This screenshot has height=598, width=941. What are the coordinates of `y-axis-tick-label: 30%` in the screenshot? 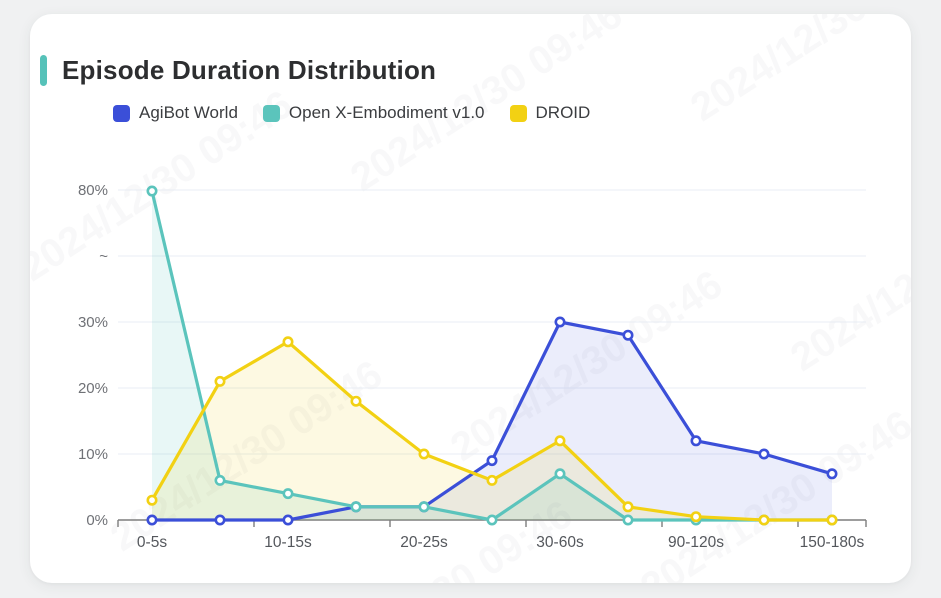 It's located at (93, 322).